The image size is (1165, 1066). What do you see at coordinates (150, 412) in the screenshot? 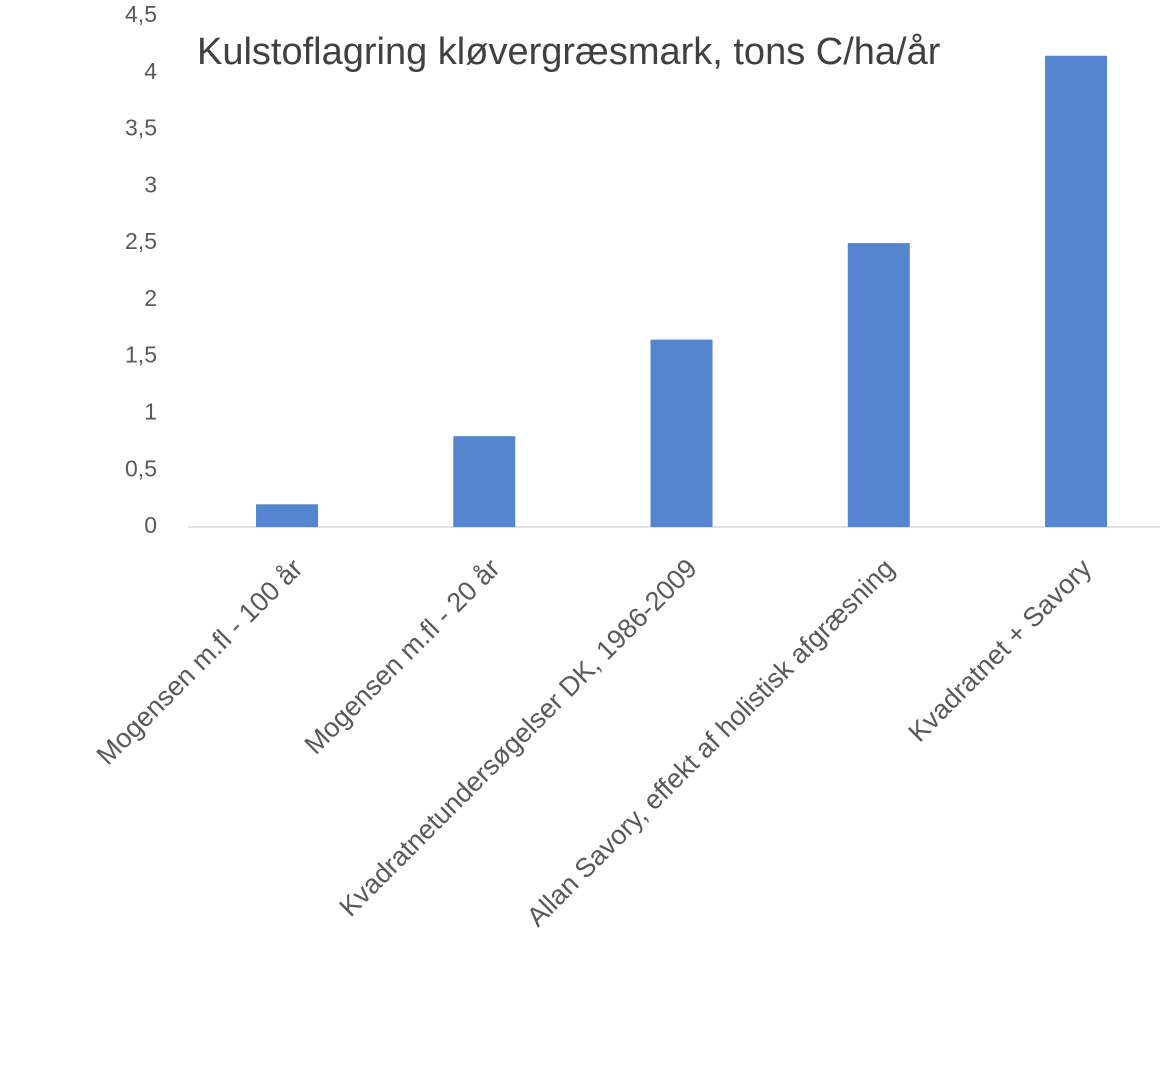
I see `y-tick-label: 1` at bounding box center [150, 412].